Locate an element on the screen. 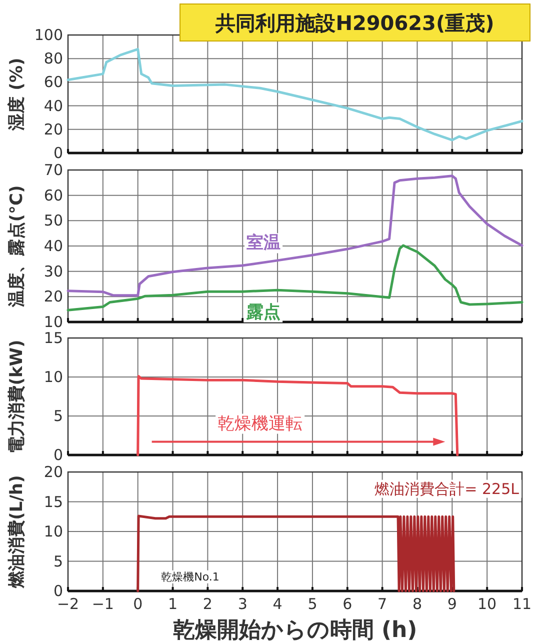 The width and height of the screenshot is (537, 644). x-axis-title: 乾燥開始からの時間 (h) is located at coordinates (295, 630).